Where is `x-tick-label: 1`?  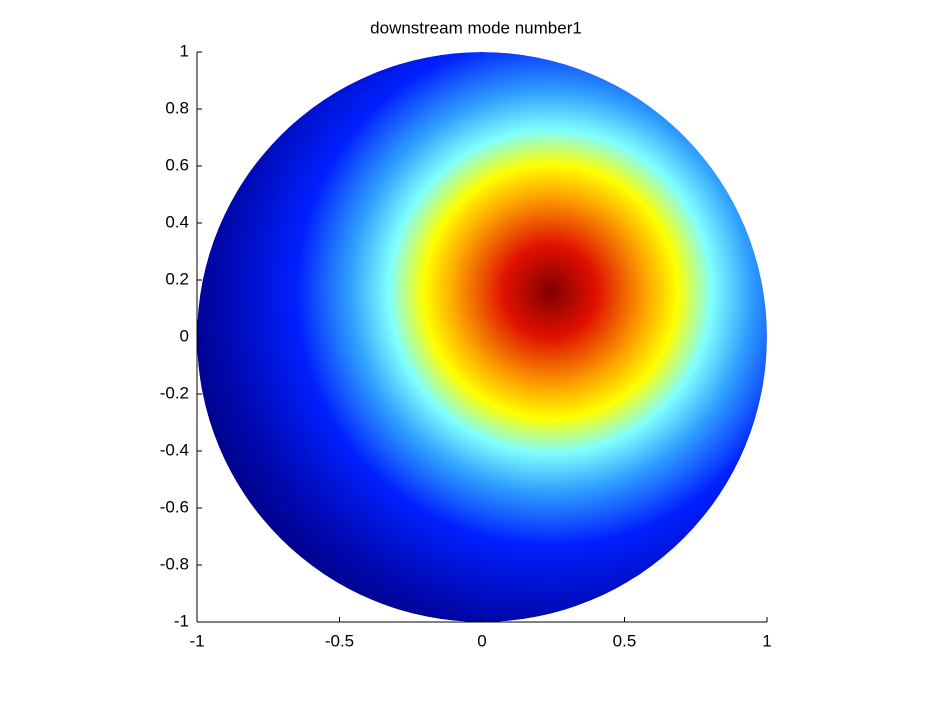
x-tick-label: 1 is located at coordinates (766, 640).